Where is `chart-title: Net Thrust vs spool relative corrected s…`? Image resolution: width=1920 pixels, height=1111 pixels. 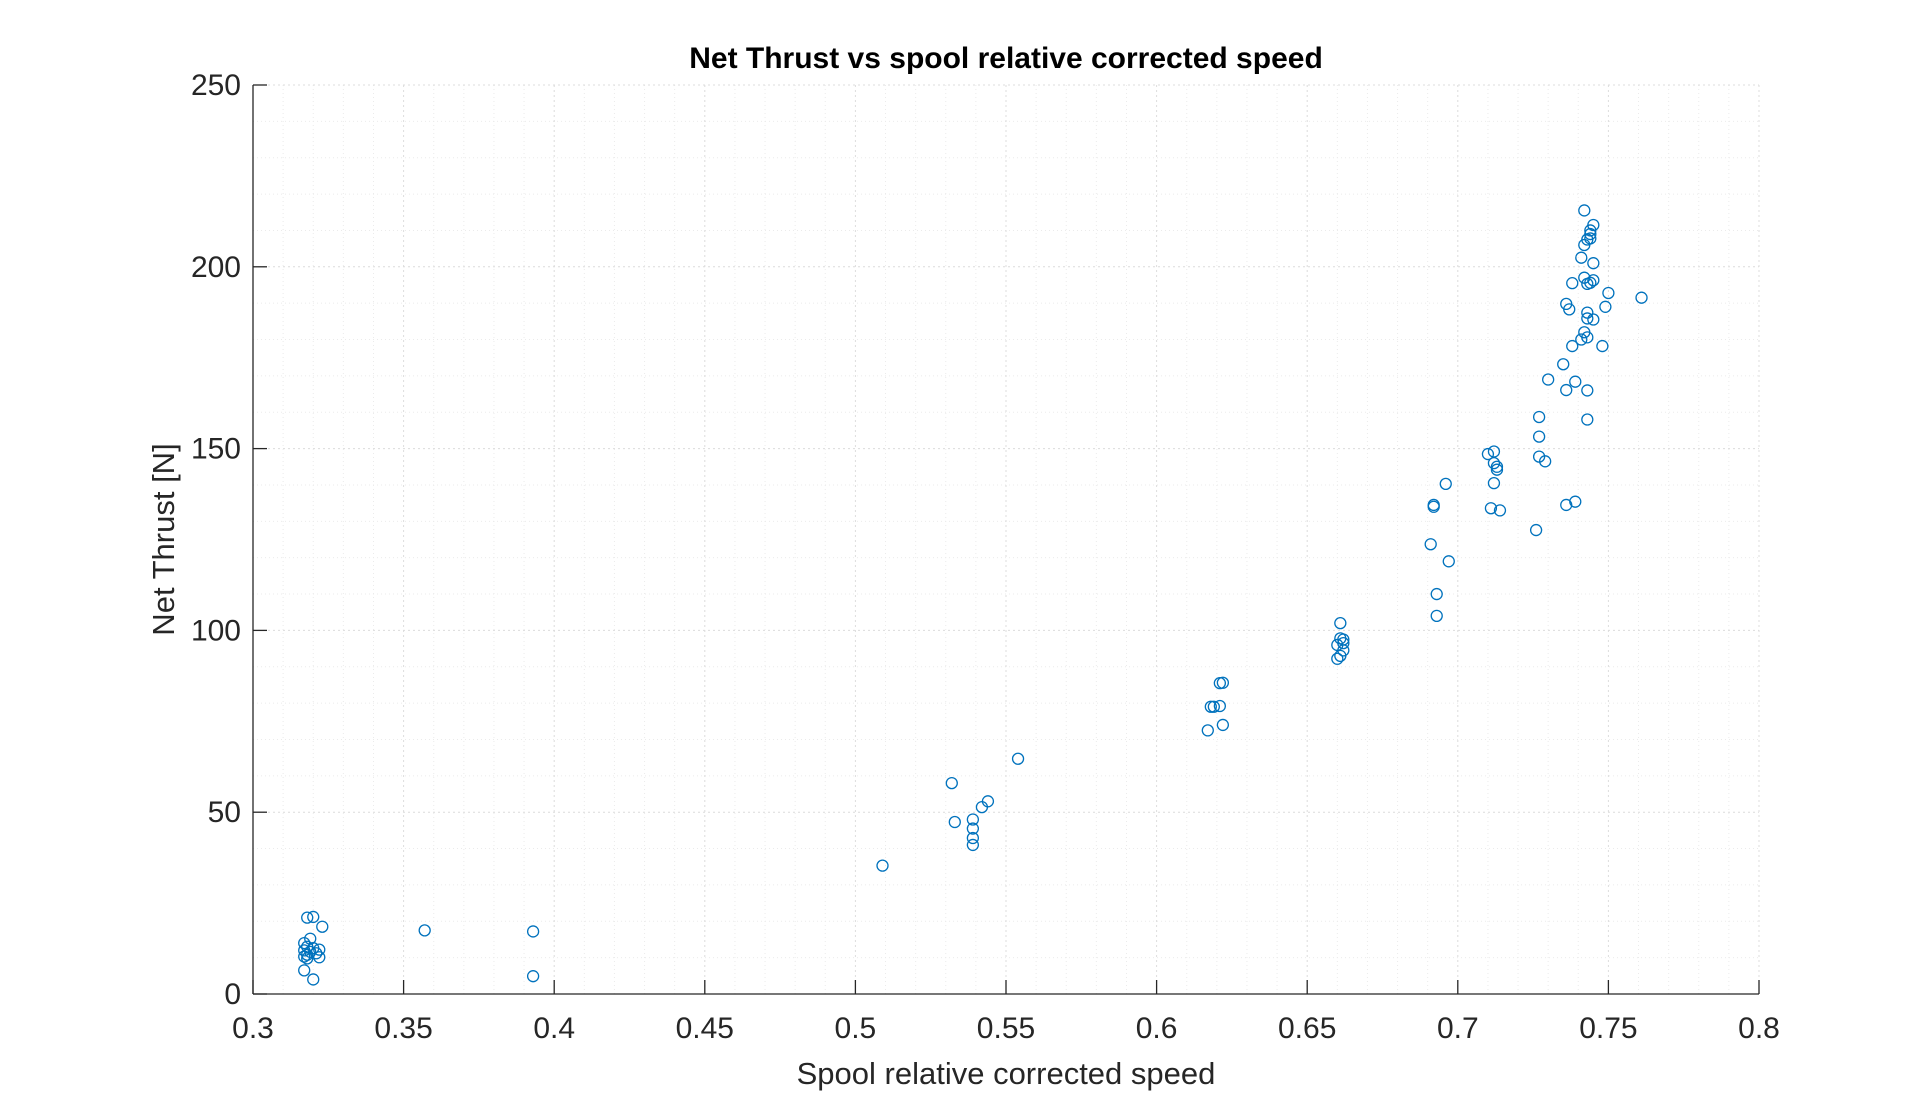
chart-title: Net Thrust vs spool relative corrected s… is located at coordinates (1006, 58).